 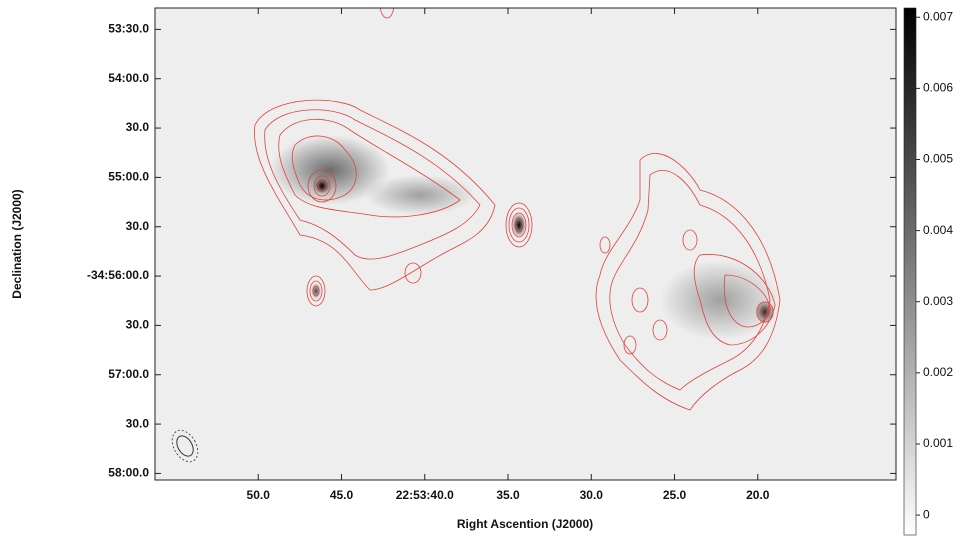 I want to click on x-axis-label: Right Ascention (J2000), so click(x=525, y=524).